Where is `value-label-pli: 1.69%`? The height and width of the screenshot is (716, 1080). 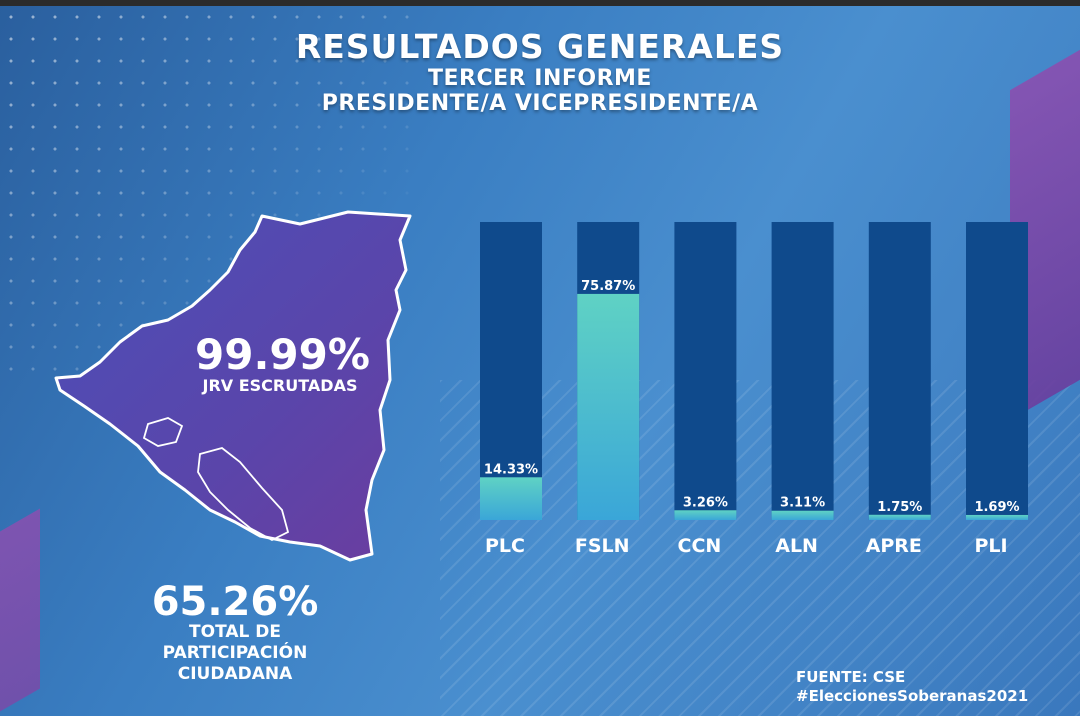
value-label-pli: 1.69% is located at coordinates (996, 507).